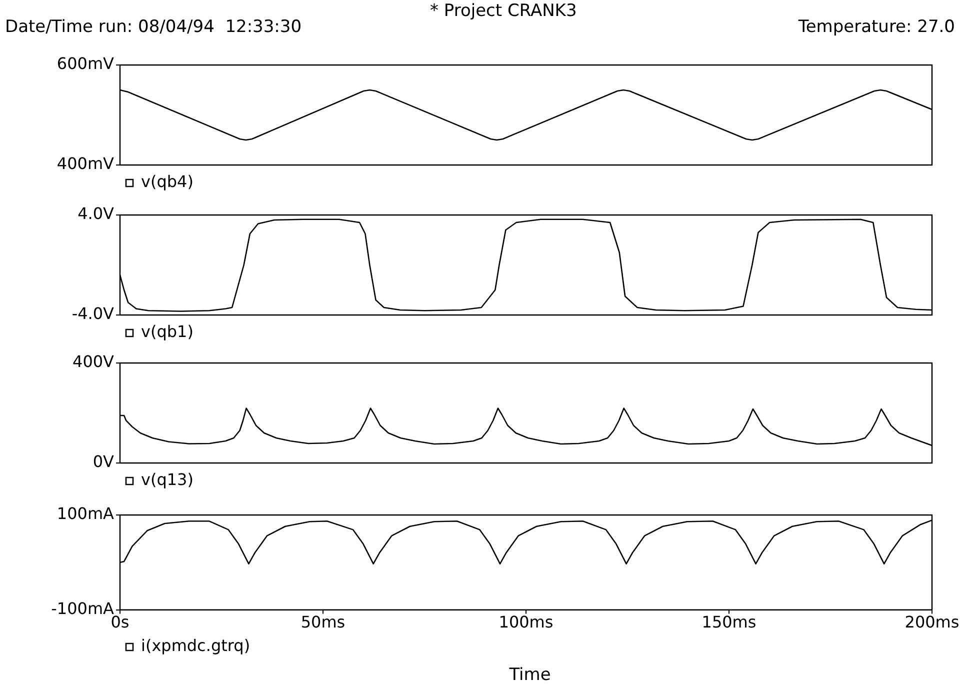 The image size is (960, 686). I want to click on x-tick-label: 200ms, so click(932, 622).